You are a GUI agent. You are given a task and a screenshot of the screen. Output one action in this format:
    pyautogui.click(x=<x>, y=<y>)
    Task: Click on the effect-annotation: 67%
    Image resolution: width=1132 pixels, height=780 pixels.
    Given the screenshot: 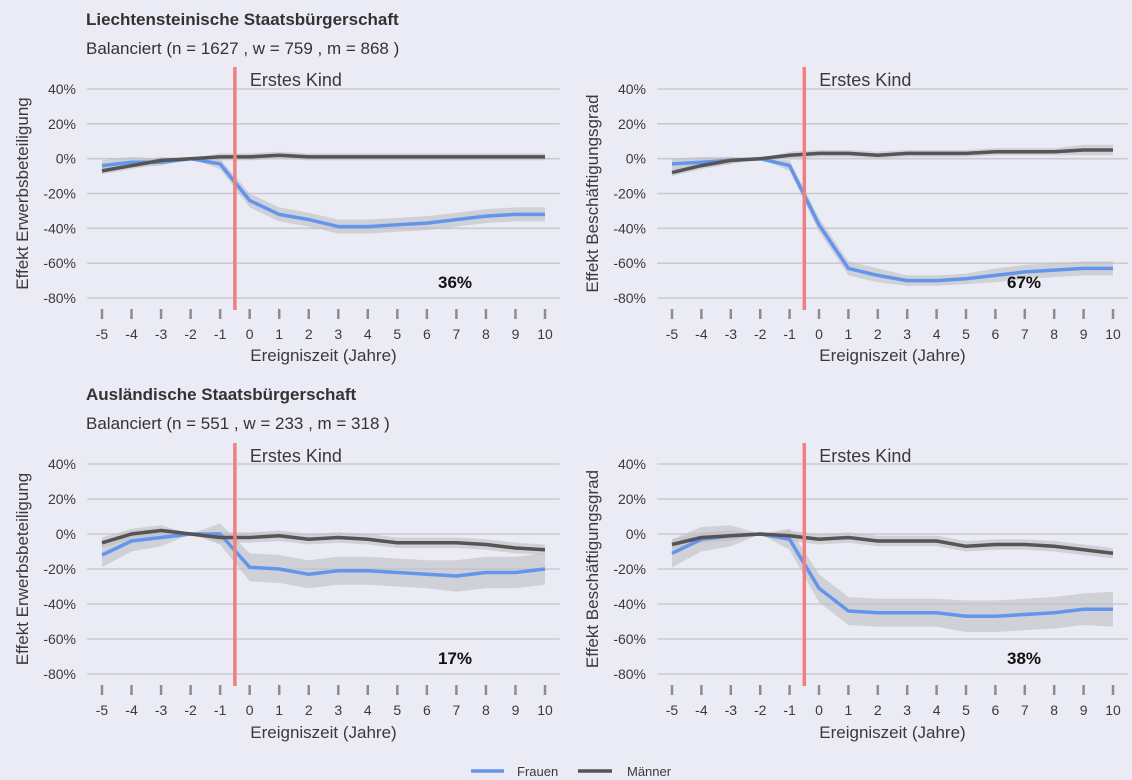 What is the action you would take?
    pyautogui.click(x=1024, y=282)
    